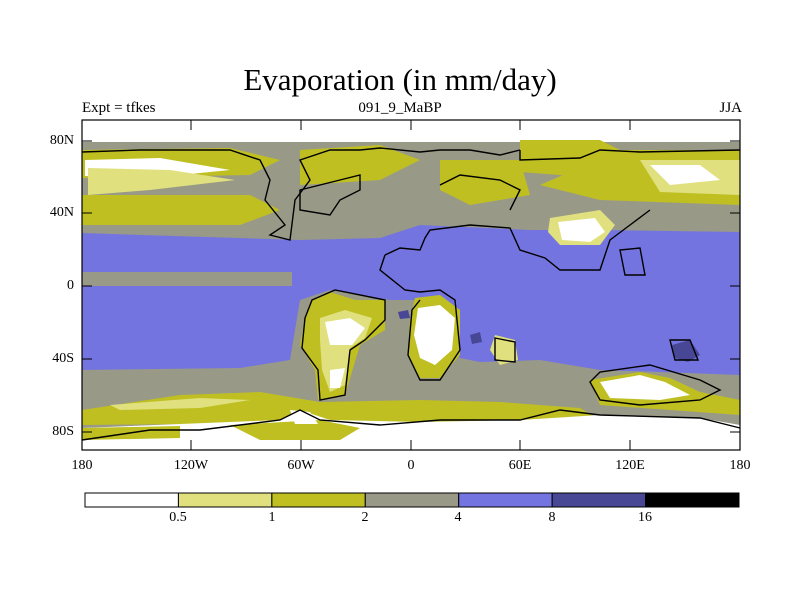 This screenshot has height=600, width=800. I want to click on lat-tick-label: 40S, so click(63, 358).